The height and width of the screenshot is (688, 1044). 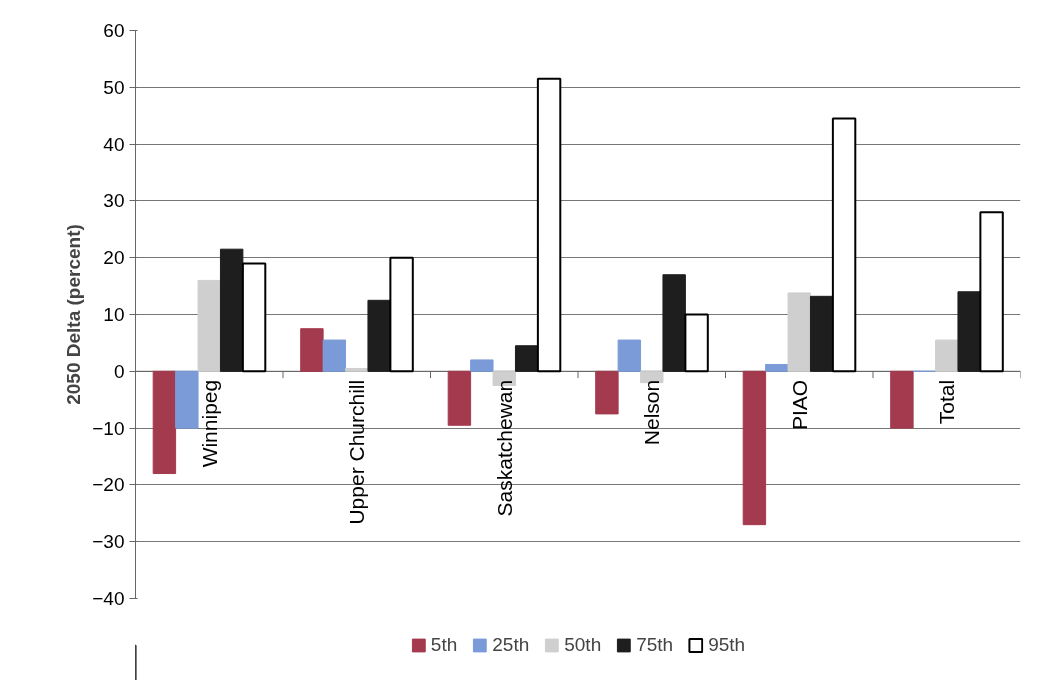 I want to click on y-tick-label: 60, so click(x=114, y=30).